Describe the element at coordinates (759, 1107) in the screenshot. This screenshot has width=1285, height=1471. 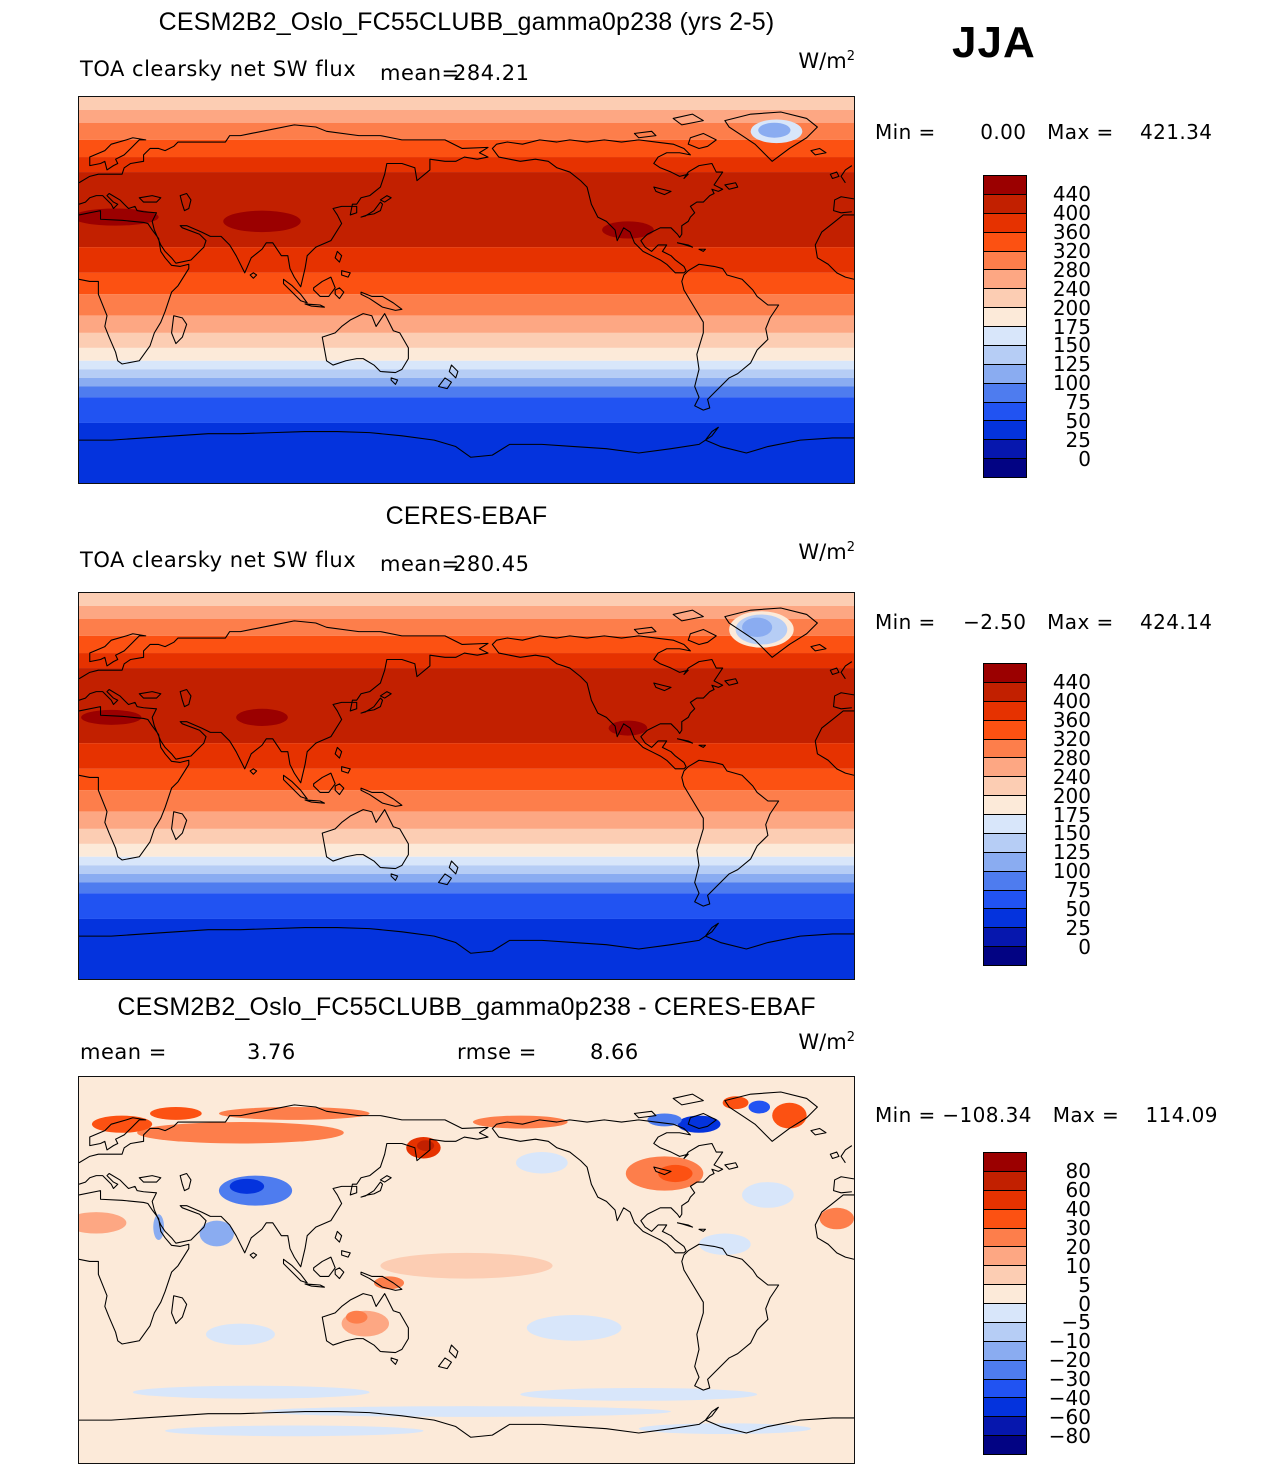
I see `greenland-cold-spot` at that location.